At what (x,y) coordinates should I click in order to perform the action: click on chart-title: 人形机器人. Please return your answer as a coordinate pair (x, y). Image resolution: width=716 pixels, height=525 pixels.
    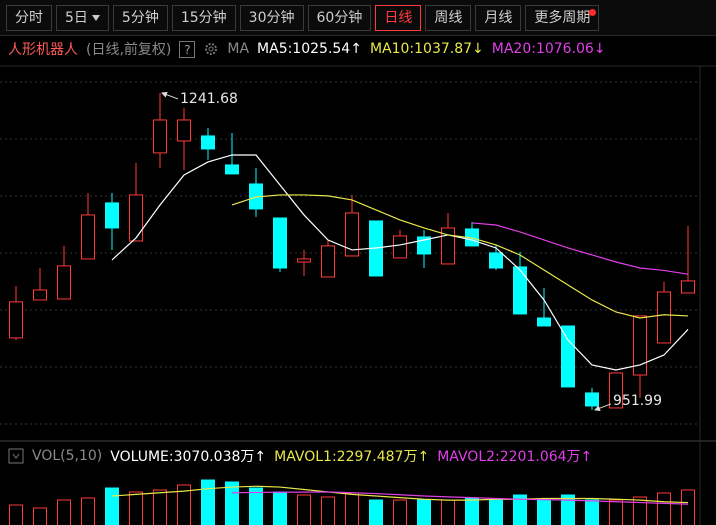
    Looking at the image, I should click on (43, 50).